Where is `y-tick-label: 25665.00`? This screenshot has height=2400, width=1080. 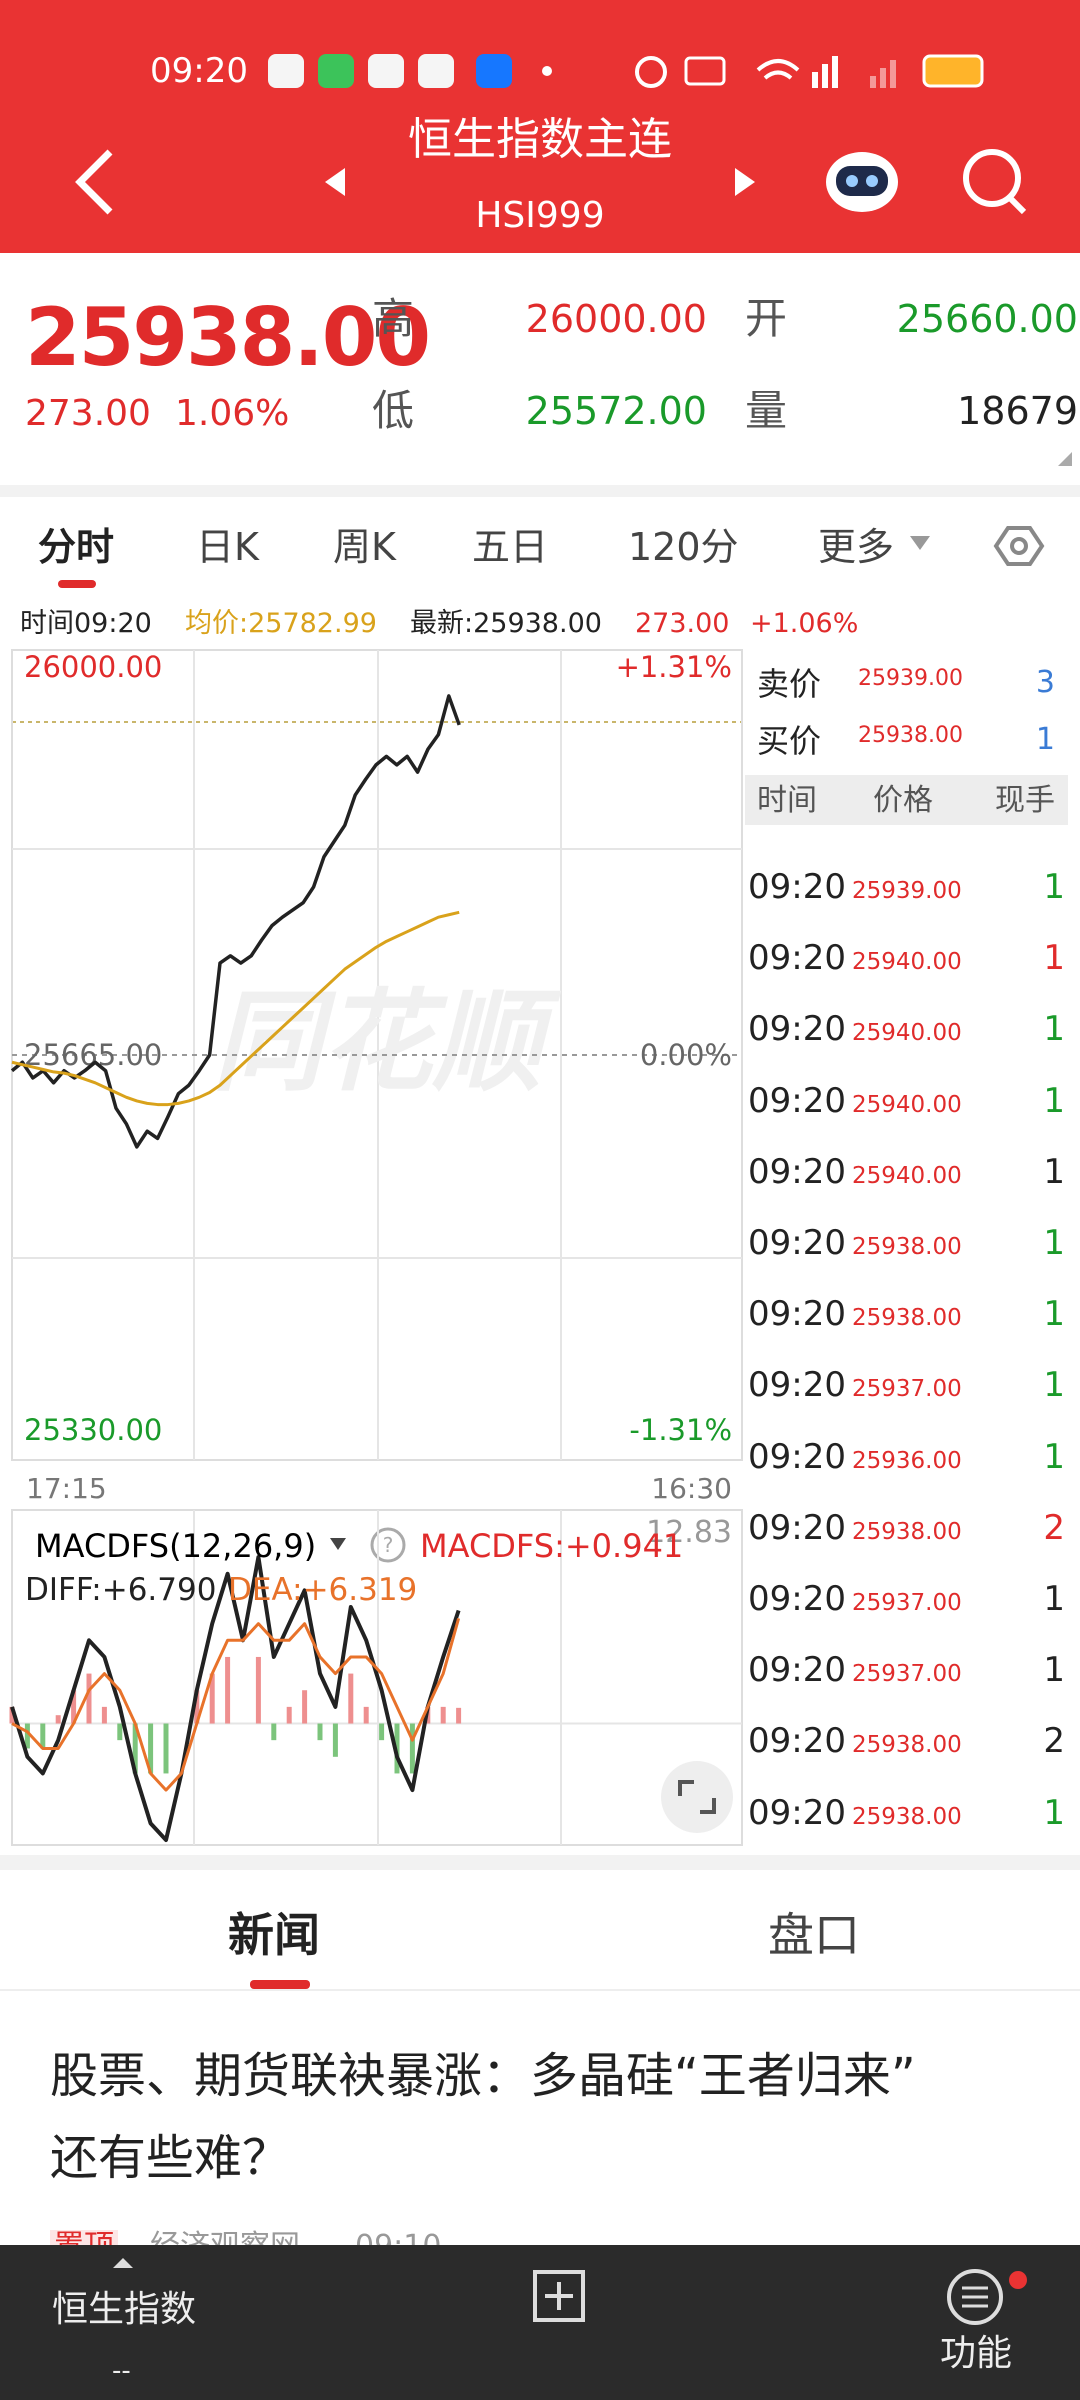
y-tick-label: 25665.00 is located at coordinates (93, 1055).